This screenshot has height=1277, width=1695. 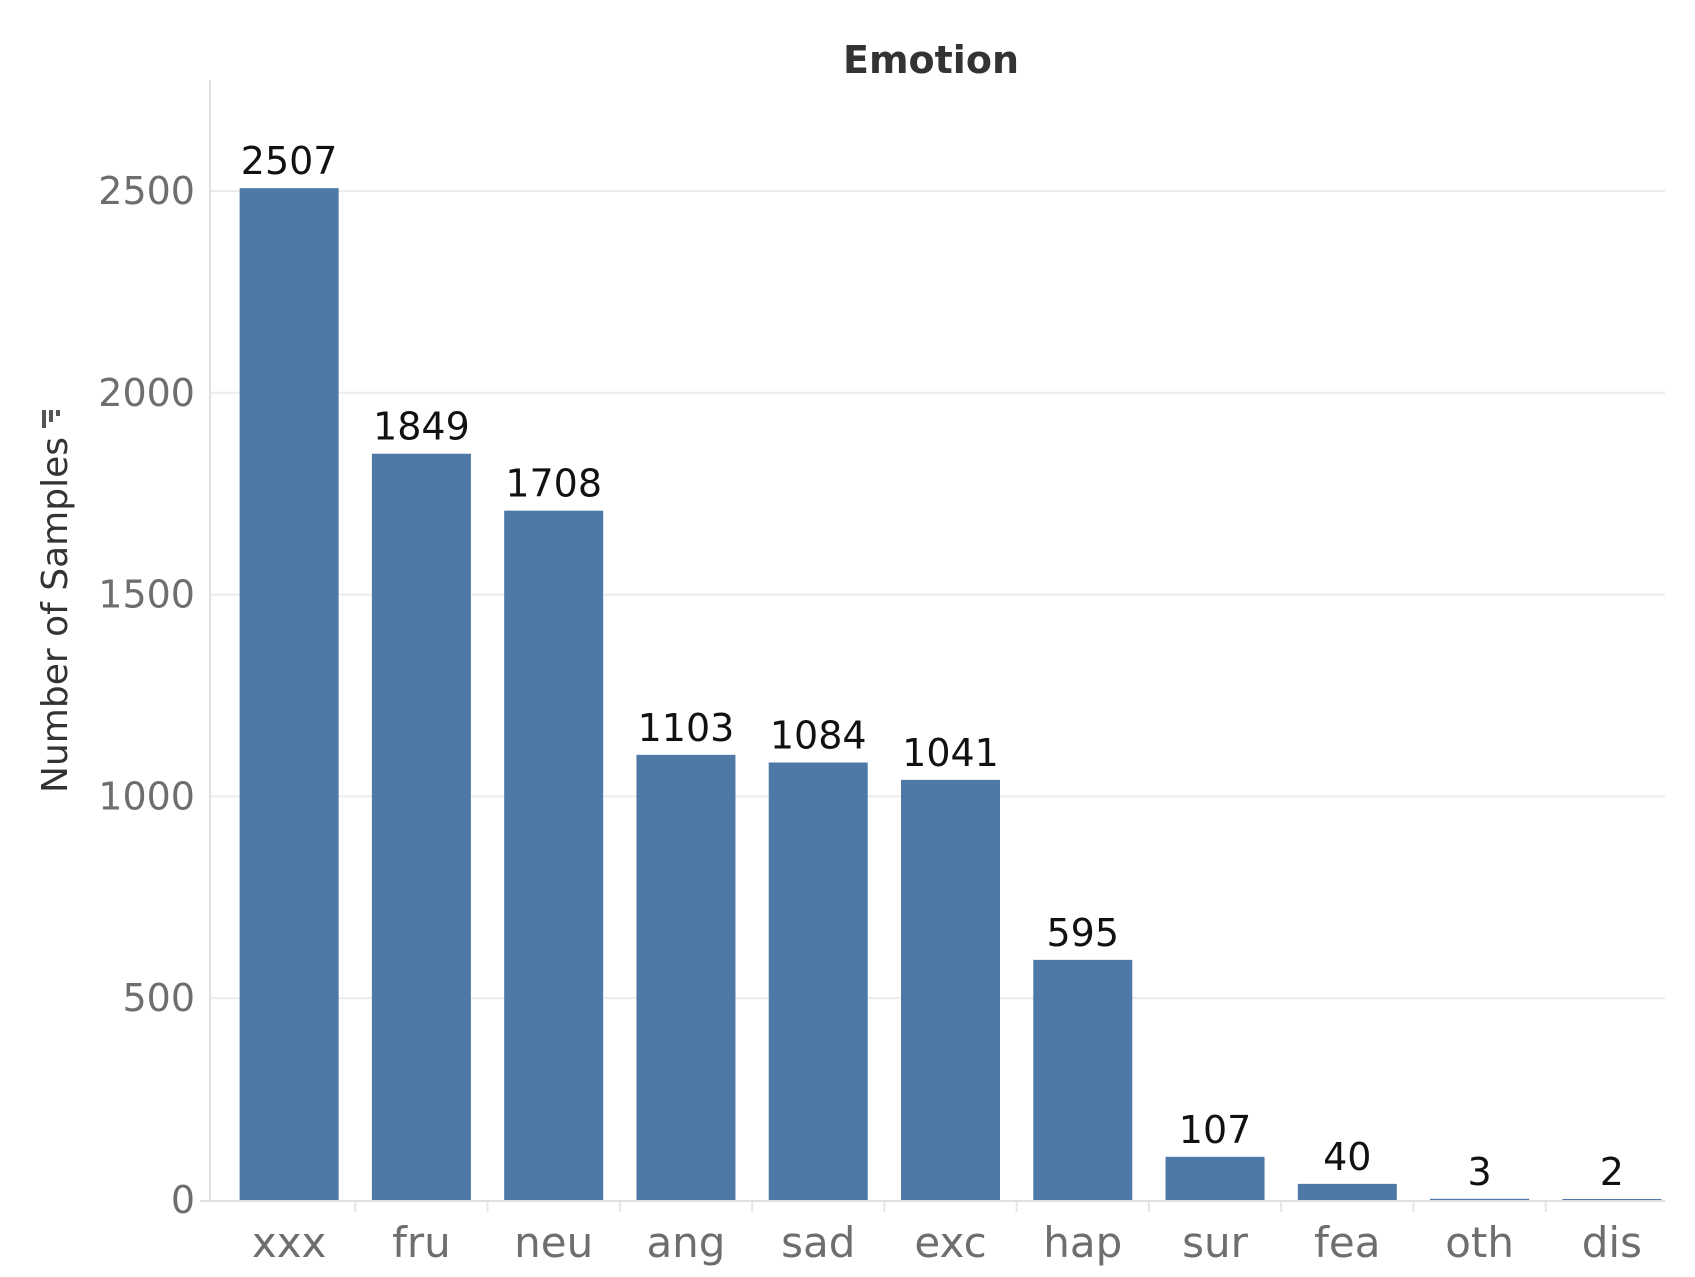 I want to click on y-axis-label: Number of Samples, so click(x=55, y=615).